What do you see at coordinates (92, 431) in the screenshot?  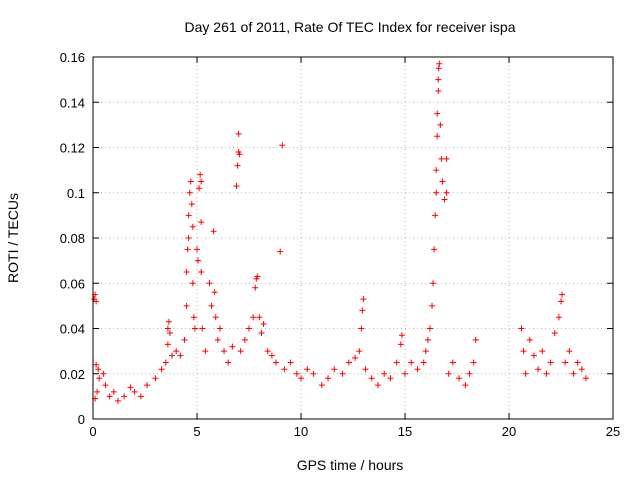 I see `x-tick-label: 0` at bounding box center [92, 431].